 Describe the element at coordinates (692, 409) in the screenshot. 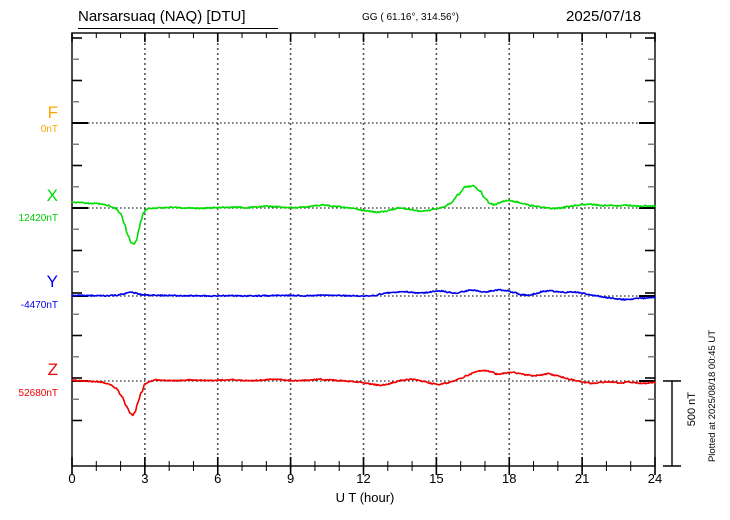

I see `scale-bar-label: 500 nT` at that location.